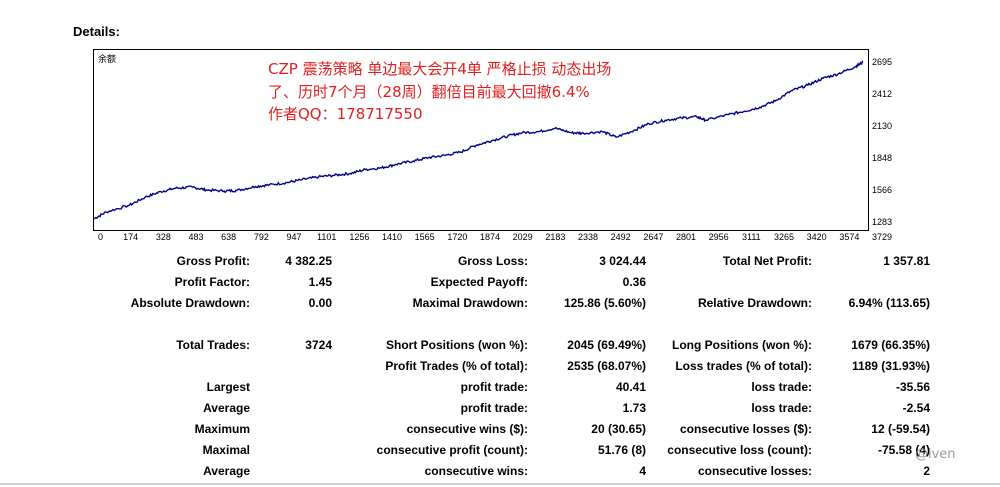 This screenshot has width=1000, height=487. What do you see at coordinates (457, 237) in the screenshot?
I see `x-tick-label: 1720` at bounding box center [457, 237].